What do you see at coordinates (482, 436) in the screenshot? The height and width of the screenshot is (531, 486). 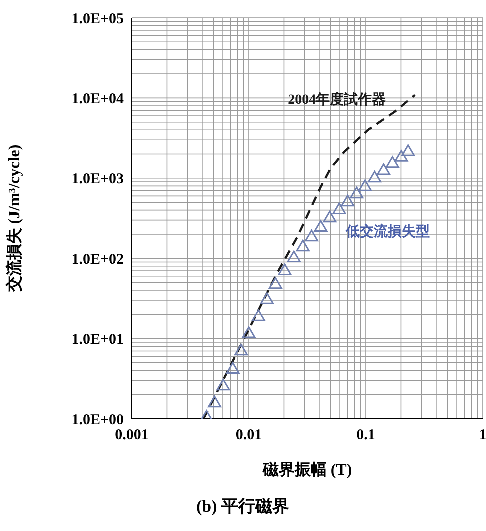 I see `x-tick-label: 1` at bounding box center [482, 436].